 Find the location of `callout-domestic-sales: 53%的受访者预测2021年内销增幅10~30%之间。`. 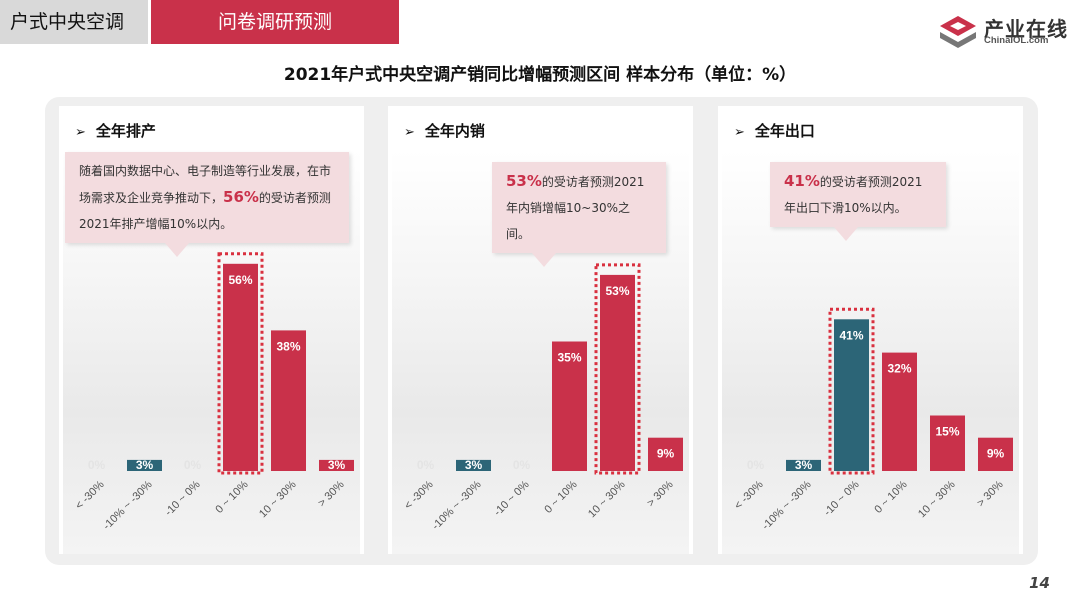

callout-domestic-sales: 53%的受访者预测2021年内销增幅10~30%之间。 is located at coordinates (579, 214).